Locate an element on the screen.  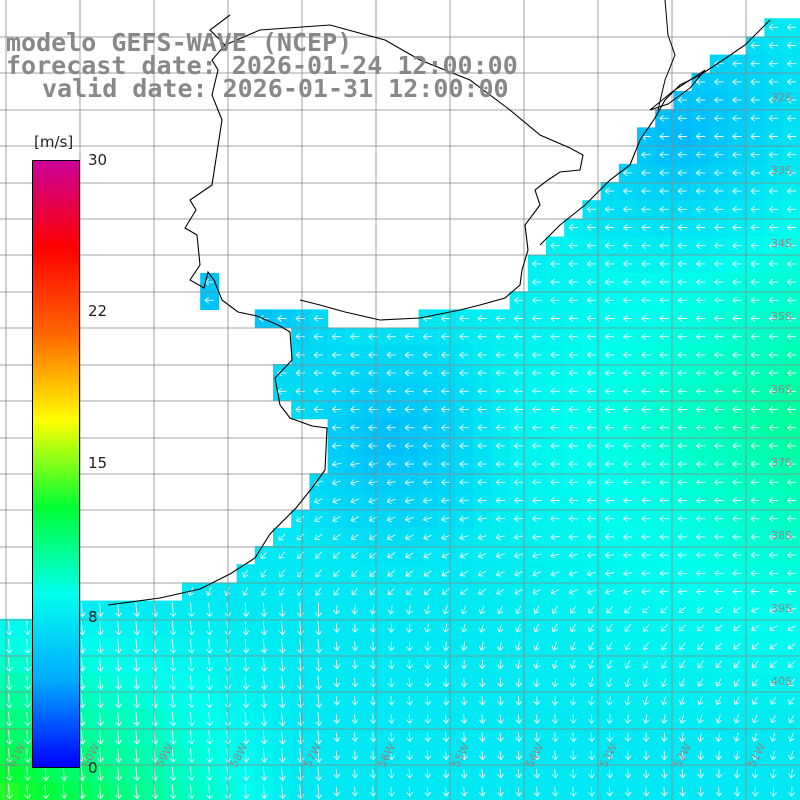
latitude-label: 34S is located at coordinates (781, 243).